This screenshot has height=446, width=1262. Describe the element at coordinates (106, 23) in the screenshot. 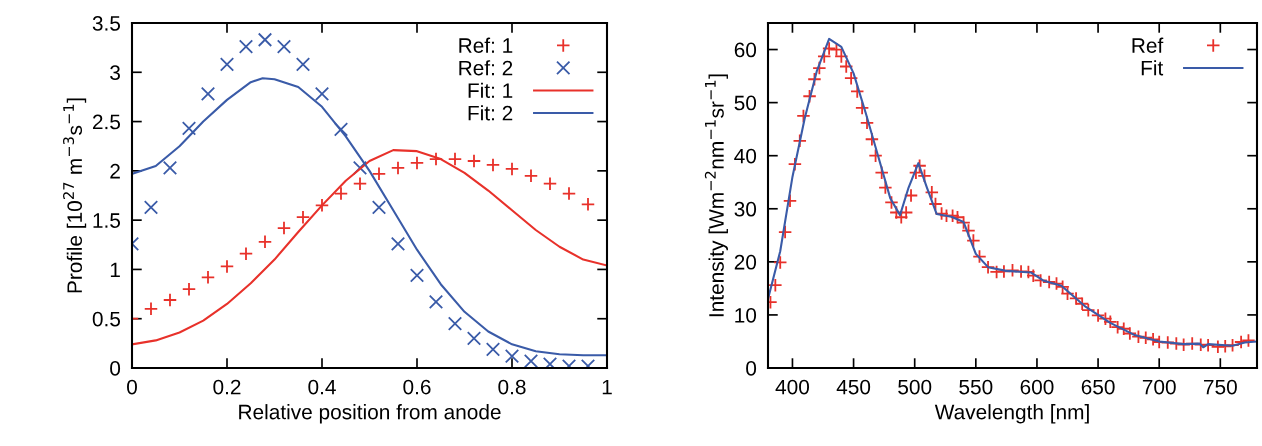

I see `y-tick-label: 3.5` at that location.